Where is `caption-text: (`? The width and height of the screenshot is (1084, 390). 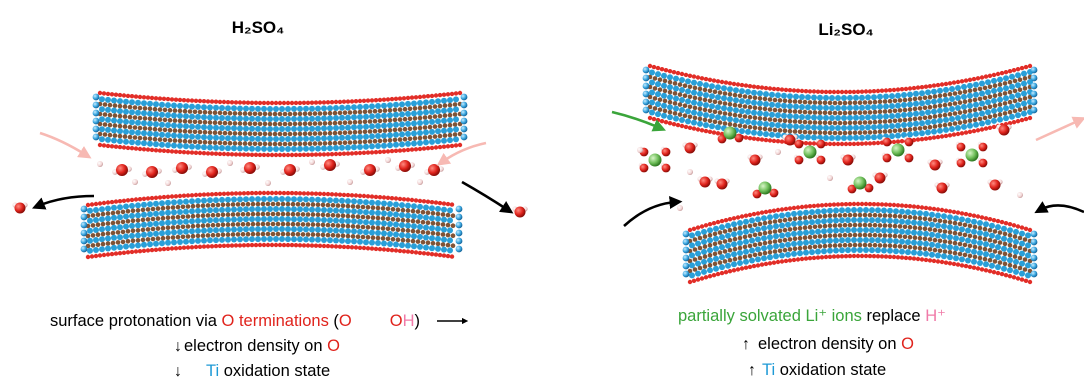 caption-text: ( is located at coordinates (333, 321).